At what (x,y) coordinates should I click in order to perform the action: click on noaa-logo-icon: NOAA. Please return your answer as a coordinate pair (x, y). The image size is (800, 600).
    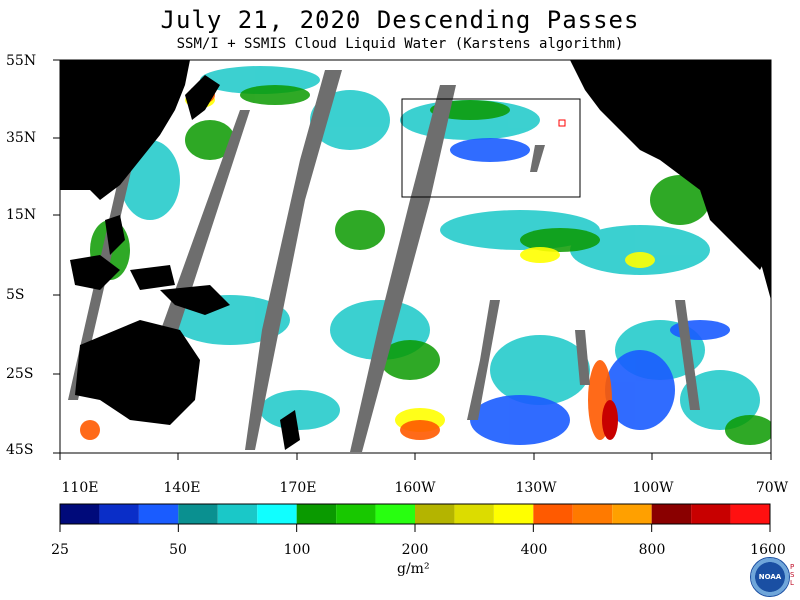
    Looking at the image, I should click on (770, 577).